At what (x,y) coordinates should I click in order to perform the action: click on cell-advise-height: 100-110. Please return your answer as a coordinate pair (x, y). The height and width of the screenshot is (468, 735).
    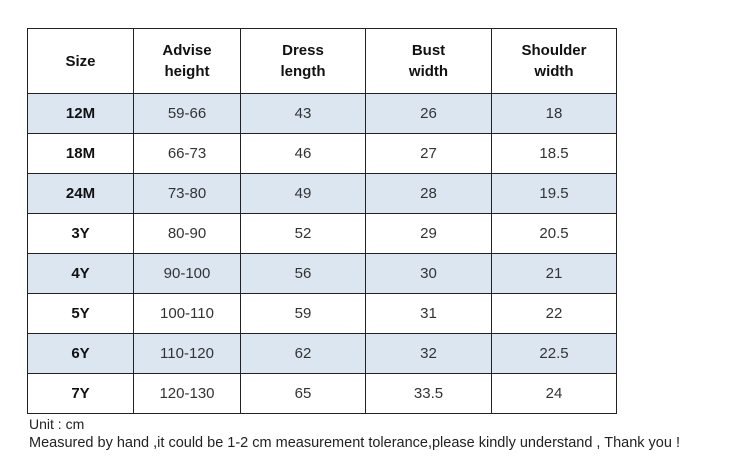
    Looking at the image, I should click on (187, 313).